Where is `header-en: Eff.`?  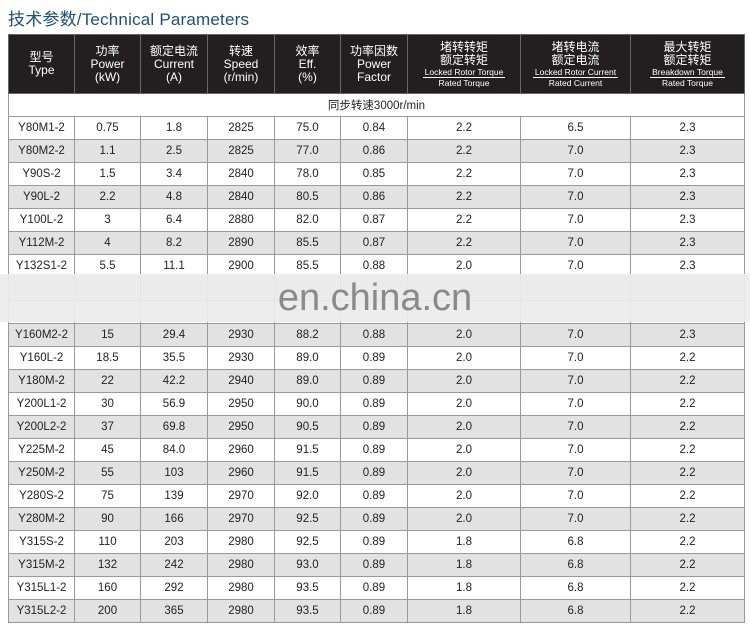
header-en: Eff. is located at coordinates (307, 63).